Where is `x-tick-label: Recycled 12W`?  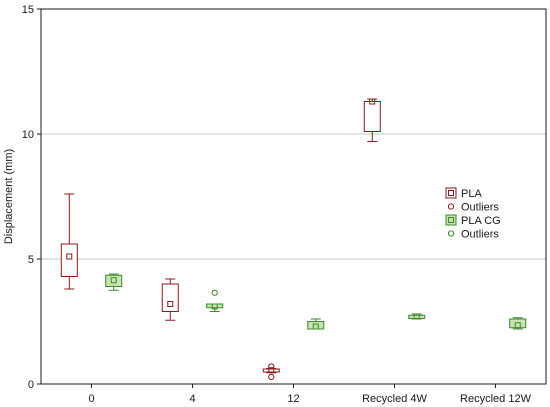 x-tick-label: Recycled 12W is located at coordinates (496, 399).